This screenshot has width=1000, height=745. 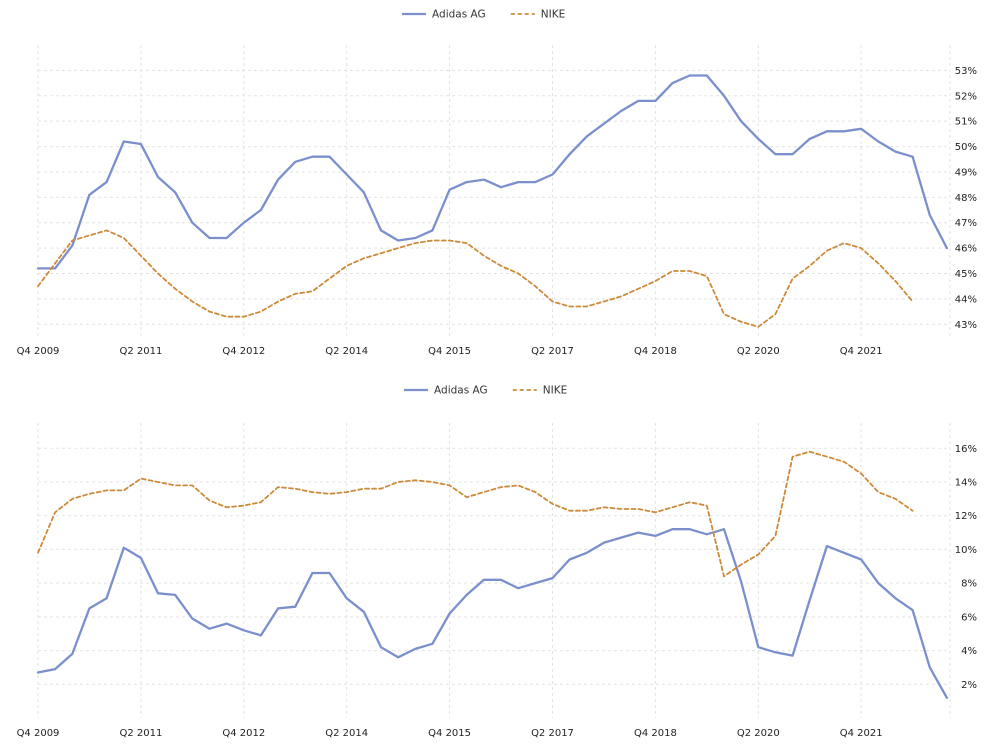 What do you see at coordinates (966, 223) in the screenshot?
I see `y-tick-label: 47%` at bounding box center [966, 223].